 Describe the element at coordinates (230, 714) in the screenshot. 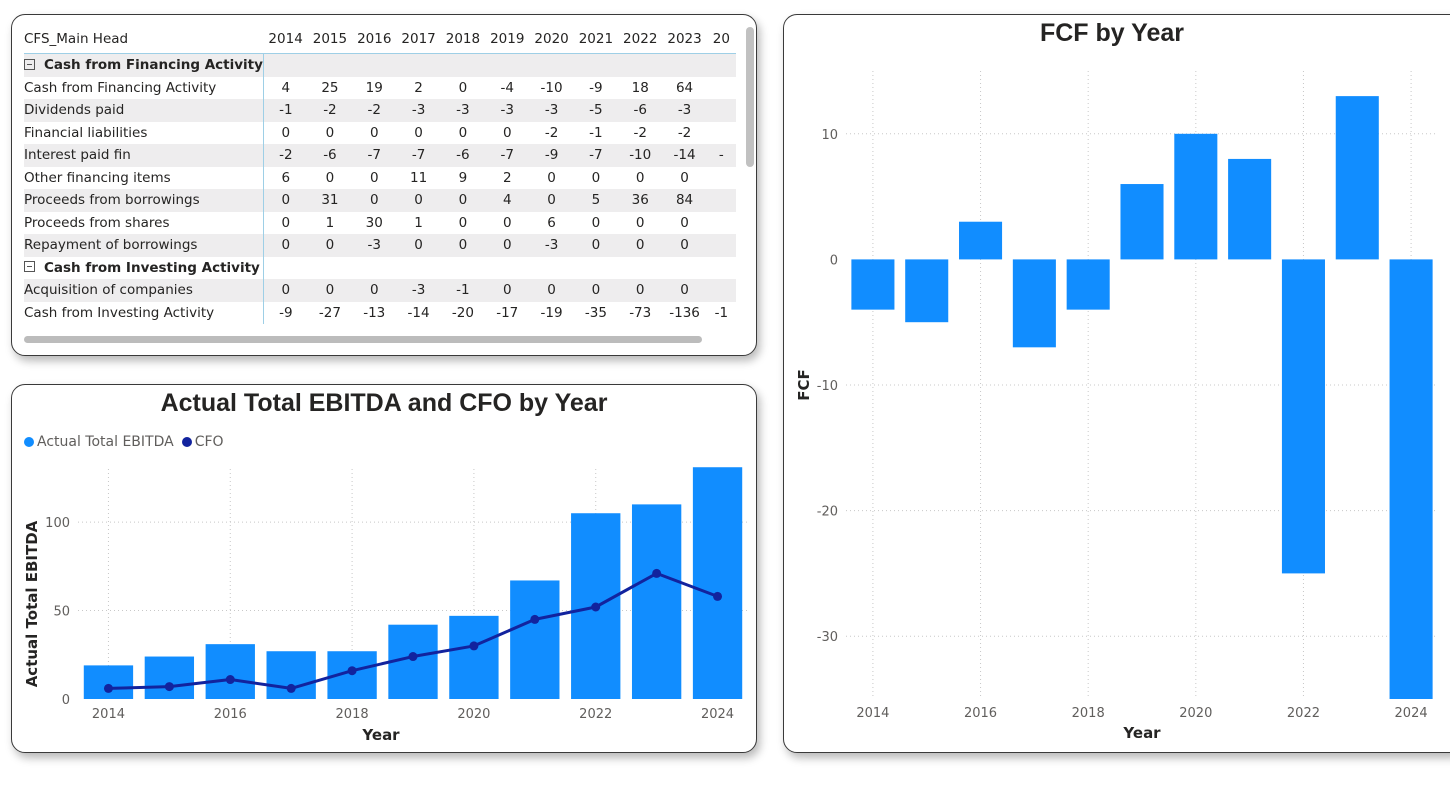

I see `x-tick-label: 2016` at that location.